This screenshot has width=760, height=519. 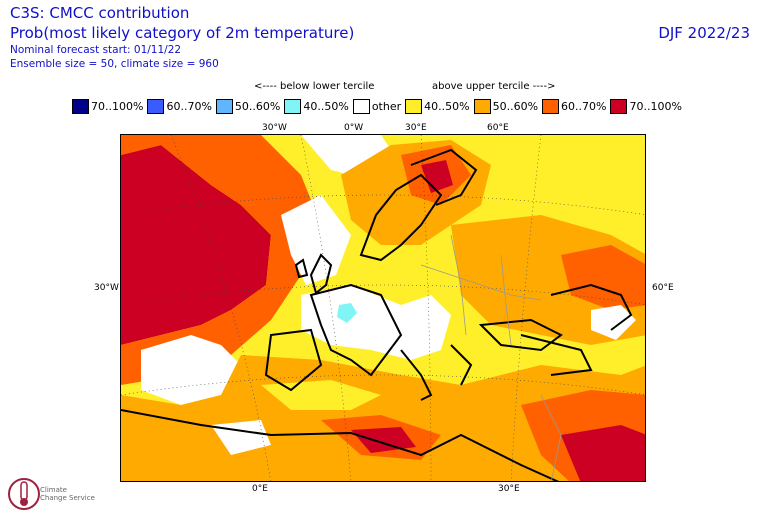 I want to click on legend-item: other, so click(x=377, y=106).